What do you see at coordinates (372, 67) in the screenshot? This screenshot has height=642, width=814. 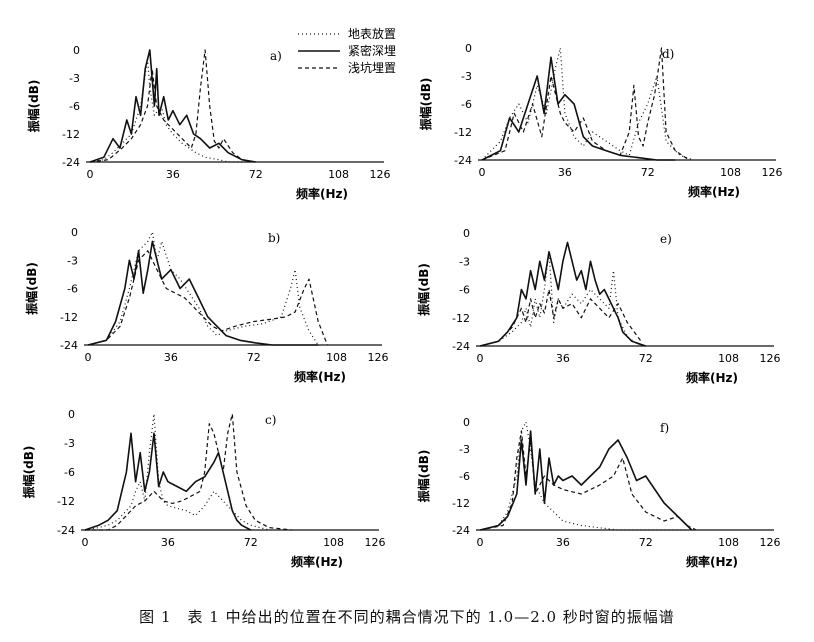 I see `legend-label: 浅坑埋置` at bounding box center [372, 67].